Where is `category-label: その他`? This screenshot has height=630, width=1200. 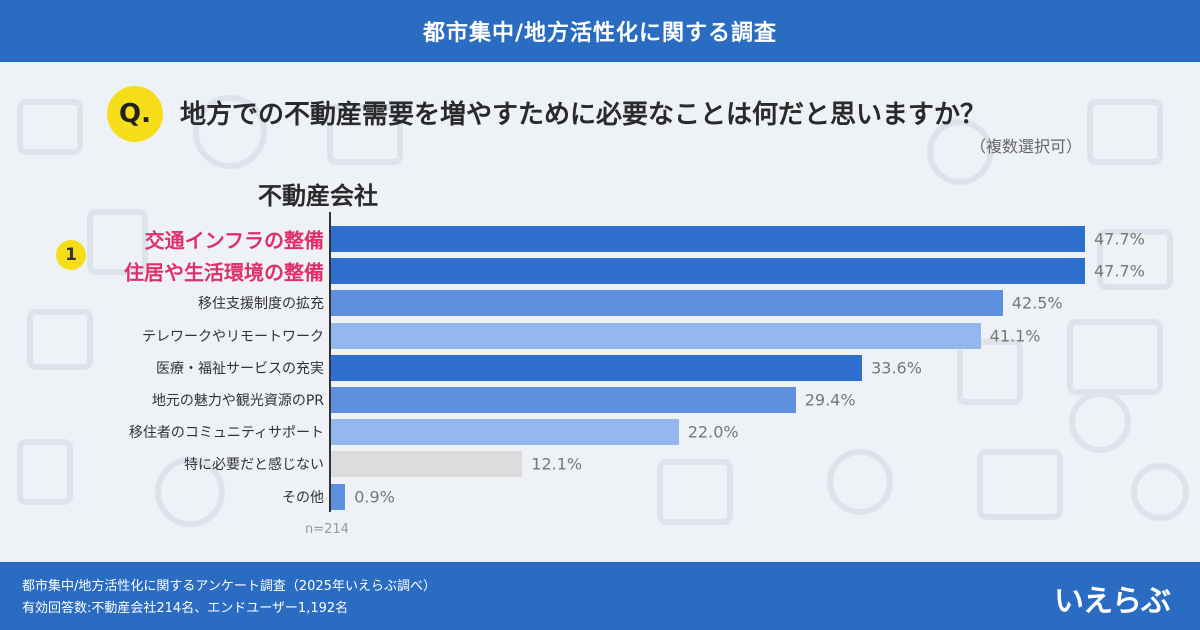 category-label: その他 is located at coordinates (303, 497).